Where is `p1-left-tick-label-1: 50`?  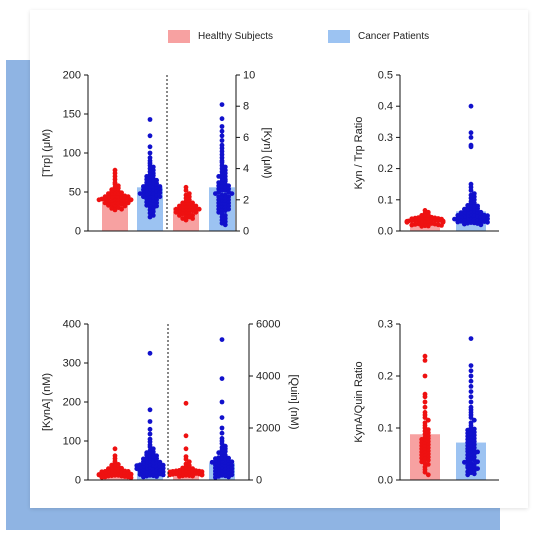
p1-left-tick-label-1: 50 is located at coordinates (75, 193).